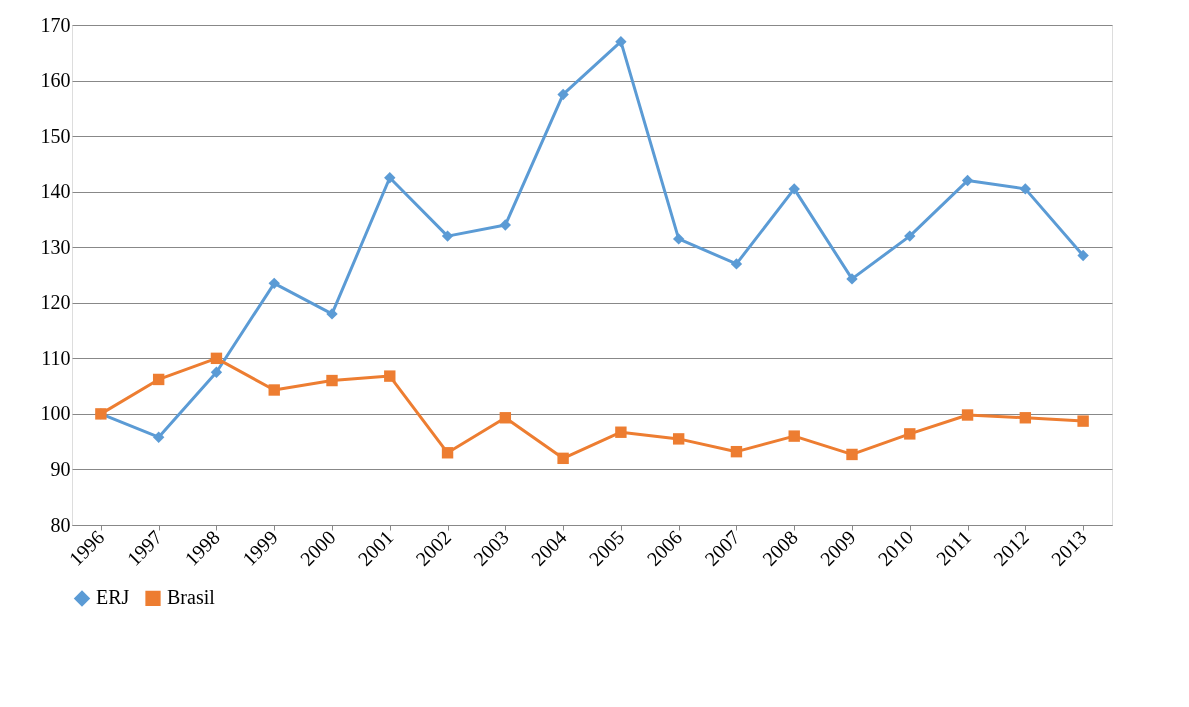 The image size is (1189, 707). Describe the element at coordinates (55, 413) in the screenshot. I see `y-tick-label: 100` at that location.